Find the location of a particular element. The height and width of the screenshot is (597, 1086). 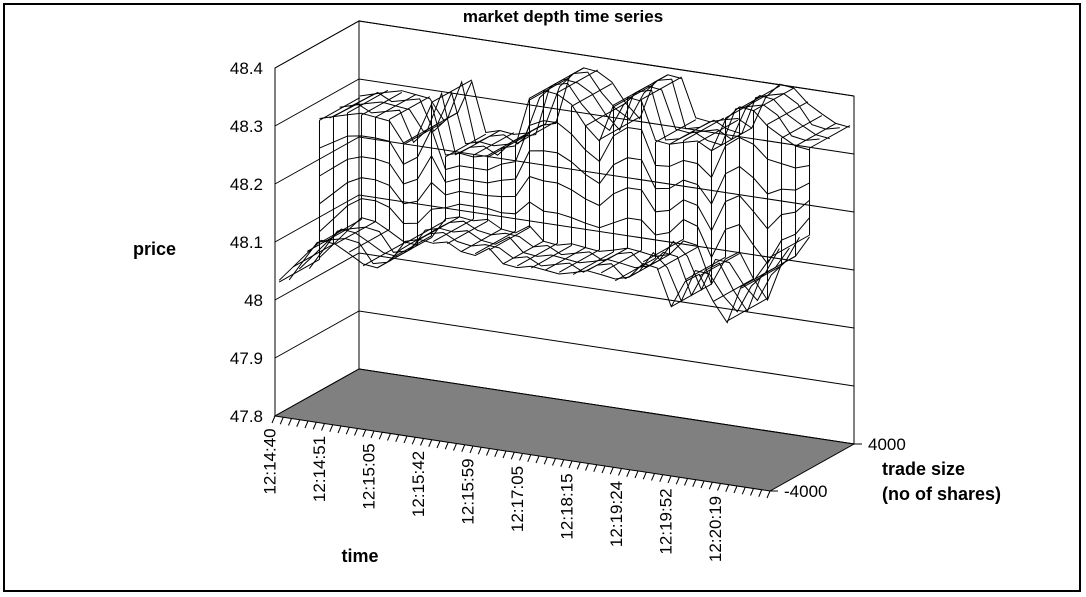

price-tick-label: 48.1 is located at coordinates (246, 242).